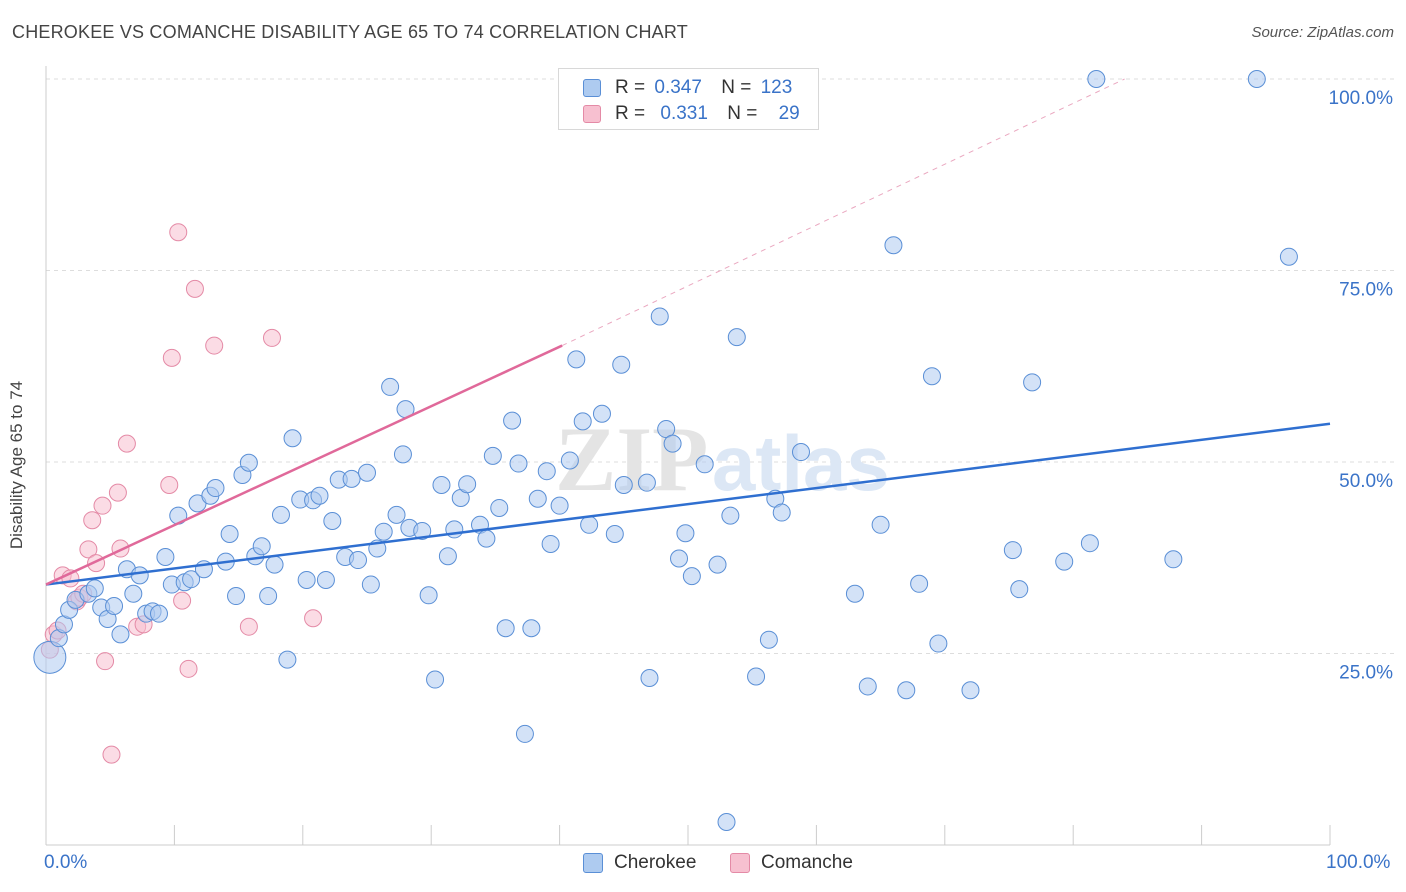 Image resolution: width=1406 pixels, height=892 pixels. Describe the element at coordinates (1361, 98) in the screenshot. I see `y-tick-label: 100.0%` at that location.